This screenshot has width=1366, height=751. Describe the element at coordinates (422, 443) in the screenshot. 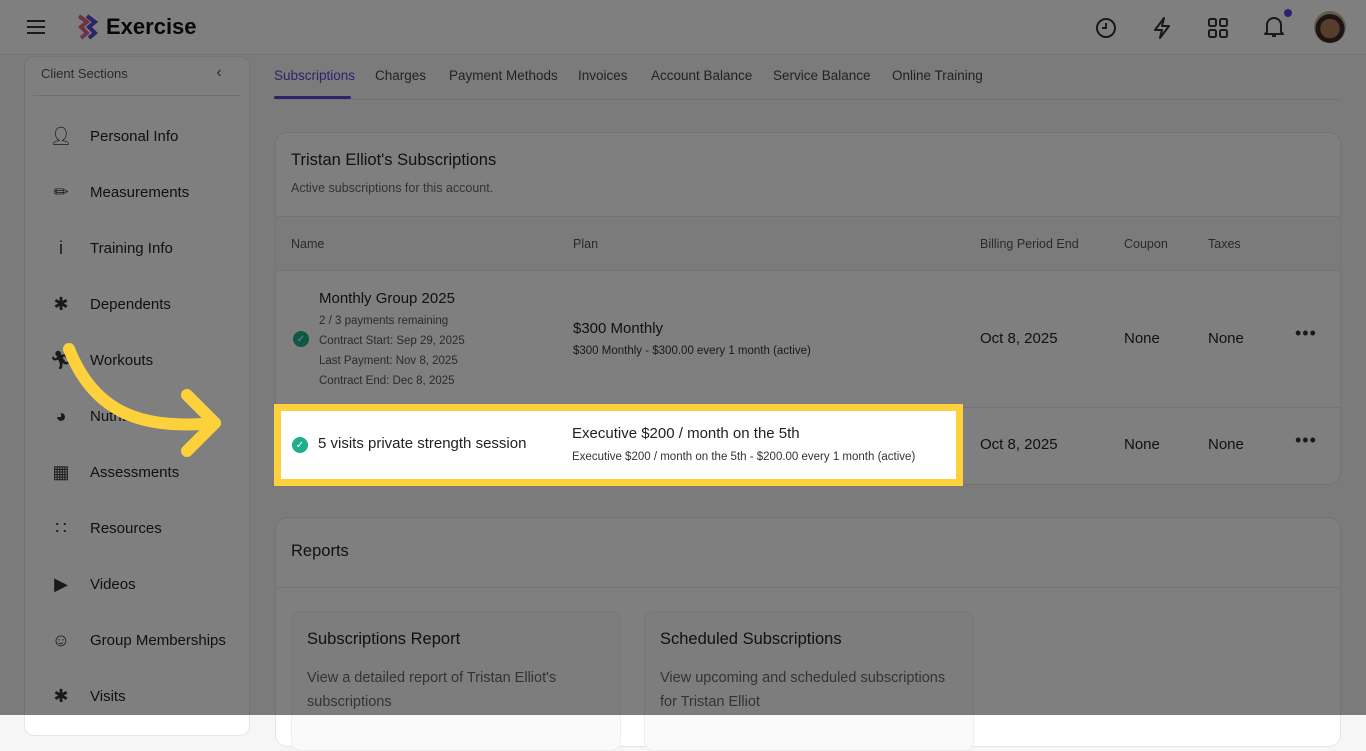

I see `subscription-name: 5 visits private strength session` at that location.